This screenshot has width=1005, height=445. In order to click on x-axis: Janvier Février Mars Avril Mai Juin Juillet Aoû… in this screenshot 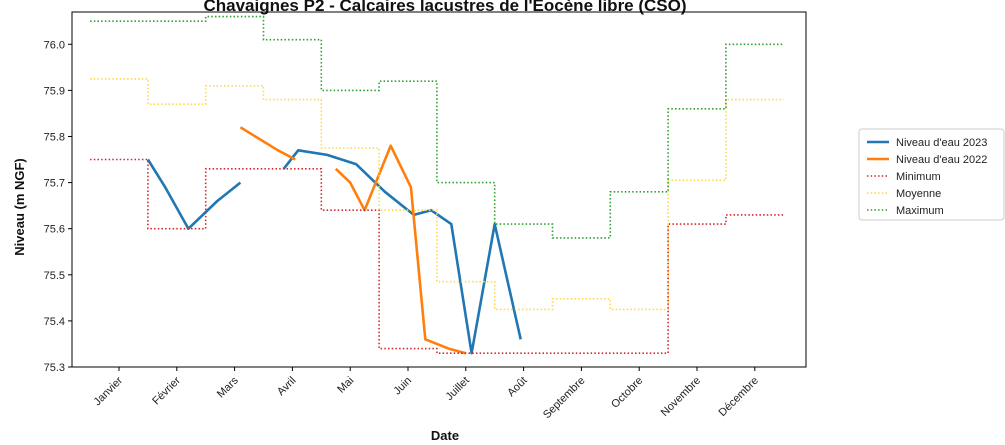, I will do `click(426, 394)`.